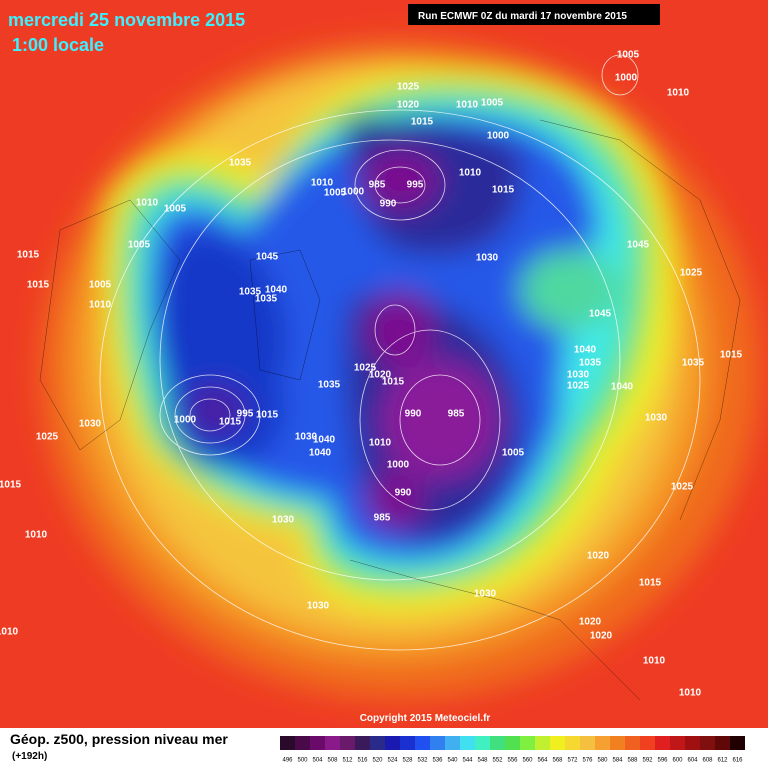 The width and height of the screenshot is (768, 768). Describe the element at coordinates (437, 761) in the screenshot. I see `scale-label: 536` at that location.